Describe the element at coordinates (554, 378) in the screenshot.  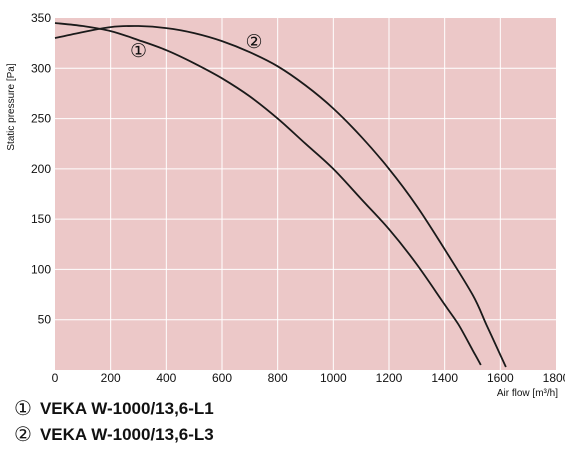
I see `x-tick-label-1800: 1800` at that location.